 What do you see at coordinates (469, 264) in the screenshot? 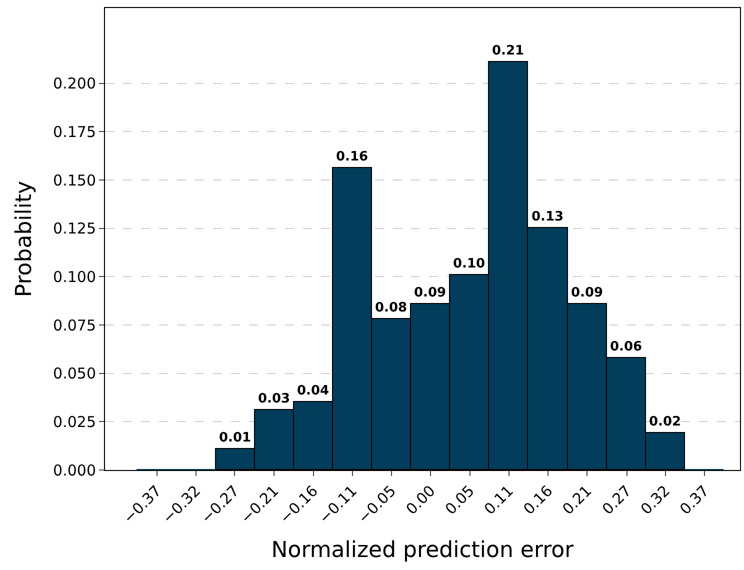
I see `data-label: 0.10` at bounding box center [469, 264].